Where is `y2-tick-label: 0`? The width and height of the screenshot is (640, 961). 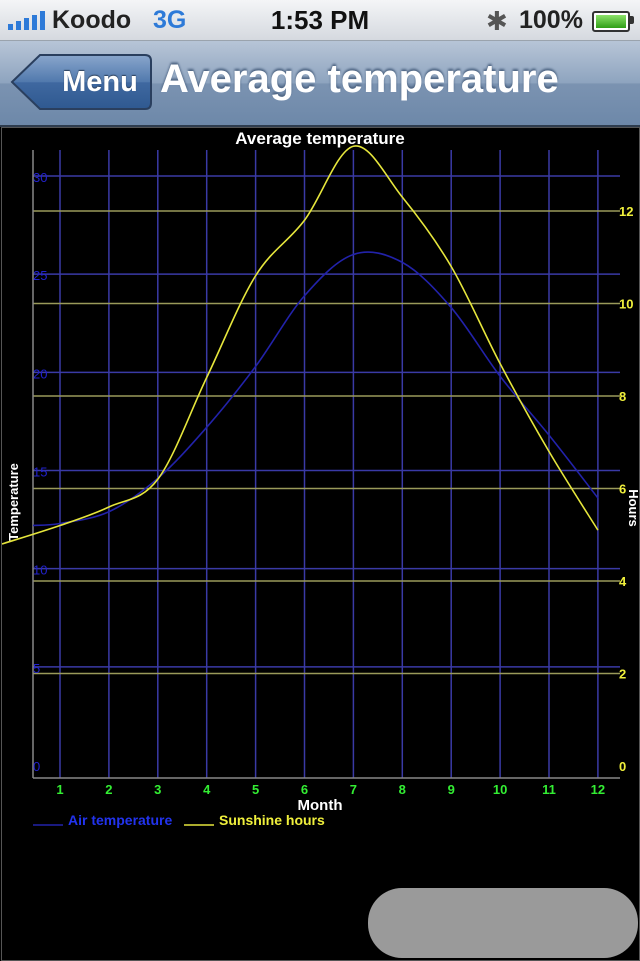
y2-tick-label: 0 is located at coordinates (622, 766).